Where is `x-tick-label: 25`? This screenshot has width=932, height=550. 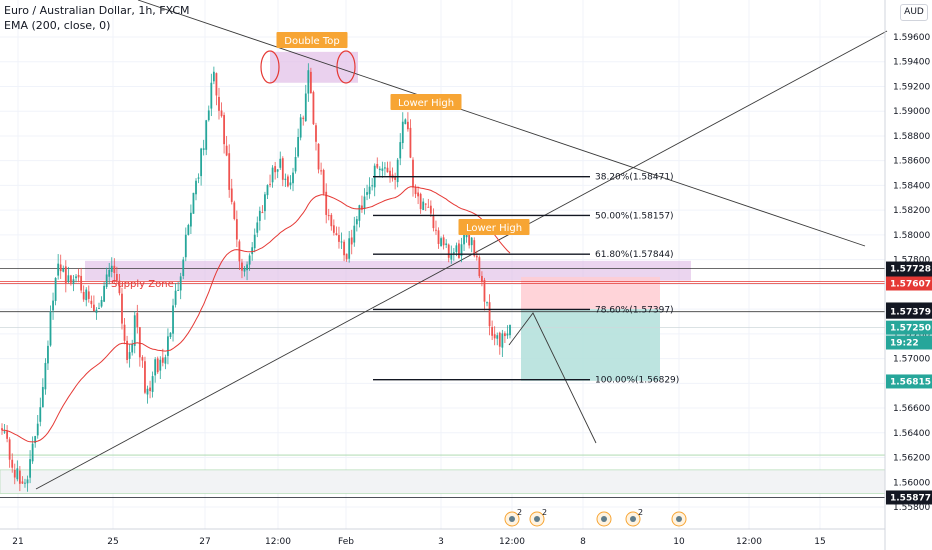
x-tick-label: 25 is located at coordinates (112, 542).